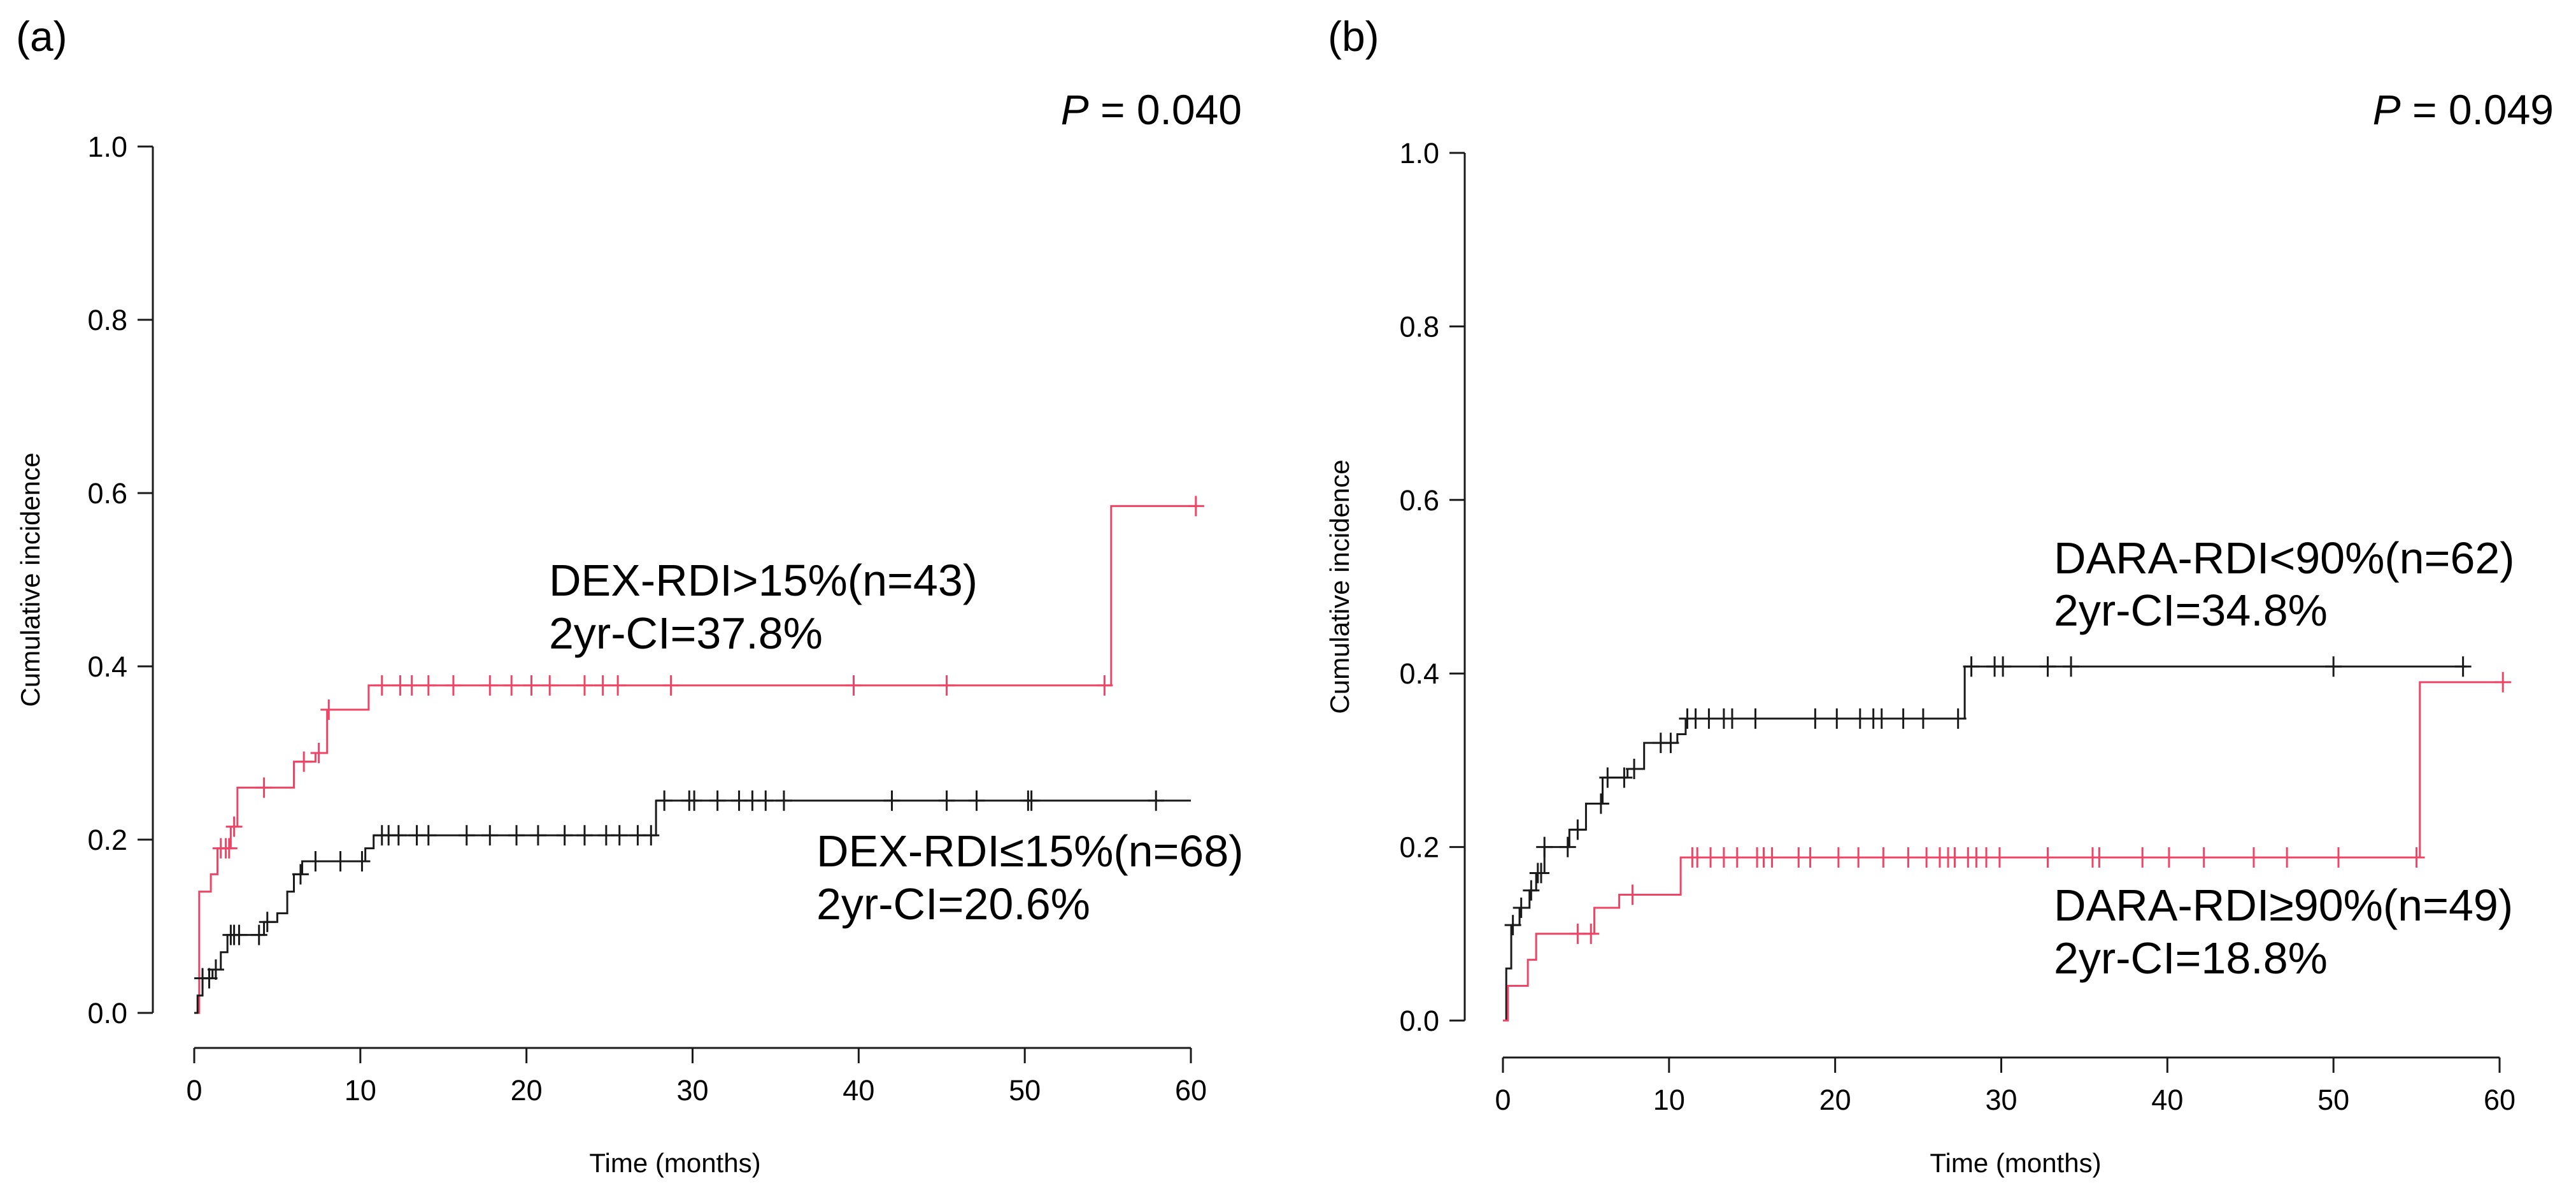  I want to click on series-label-dex-rdi-15: 2yr-CI=20.6%, so click(953, 904).